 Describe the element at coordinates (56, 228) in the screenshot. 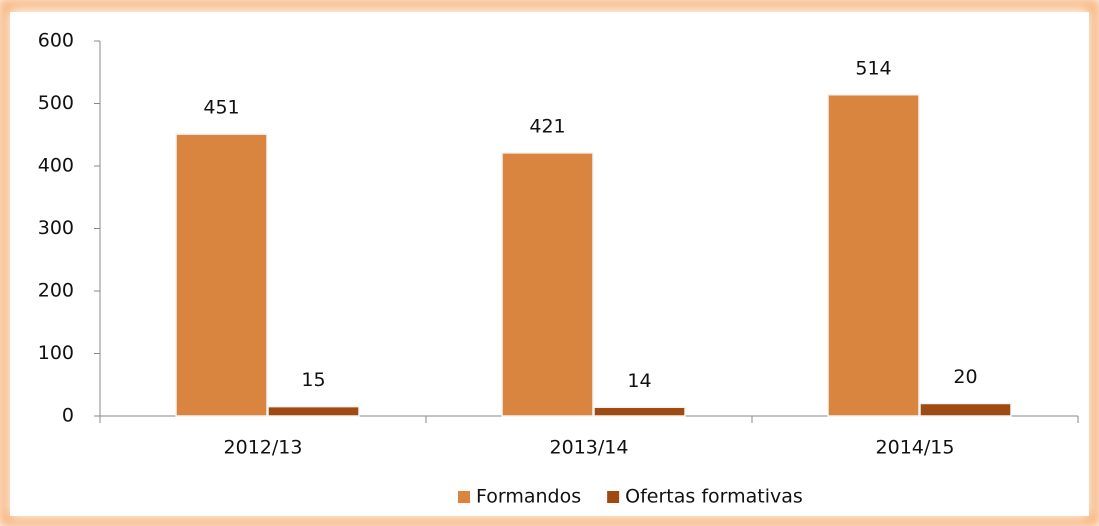

I see `y-tick-label: 300` at that location.